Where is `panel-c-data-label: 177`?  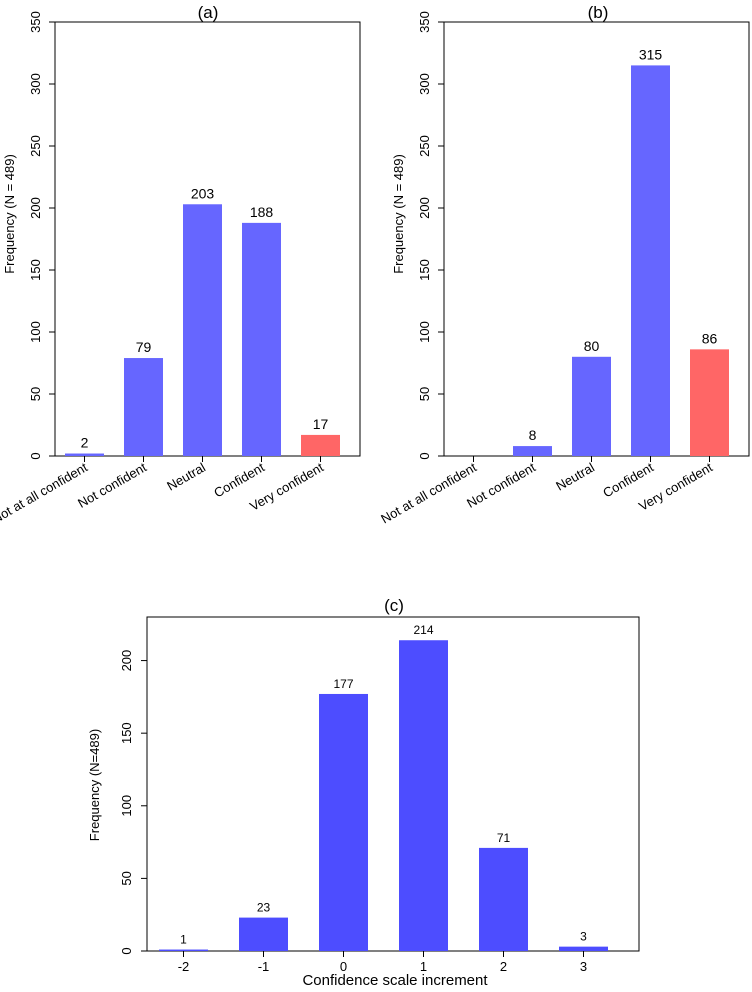 panel-c-data-label: 177 is located at coordinates (343, 684).